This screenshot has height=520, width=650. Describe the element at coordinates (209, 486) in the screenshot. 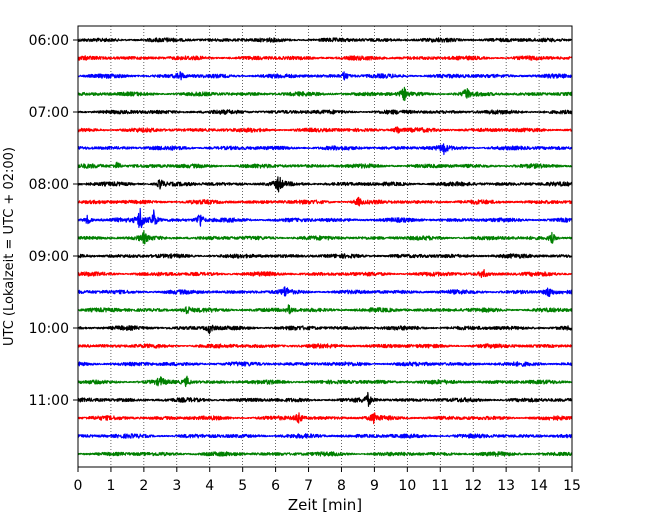

I see `x-tick-label: 4` at that location.